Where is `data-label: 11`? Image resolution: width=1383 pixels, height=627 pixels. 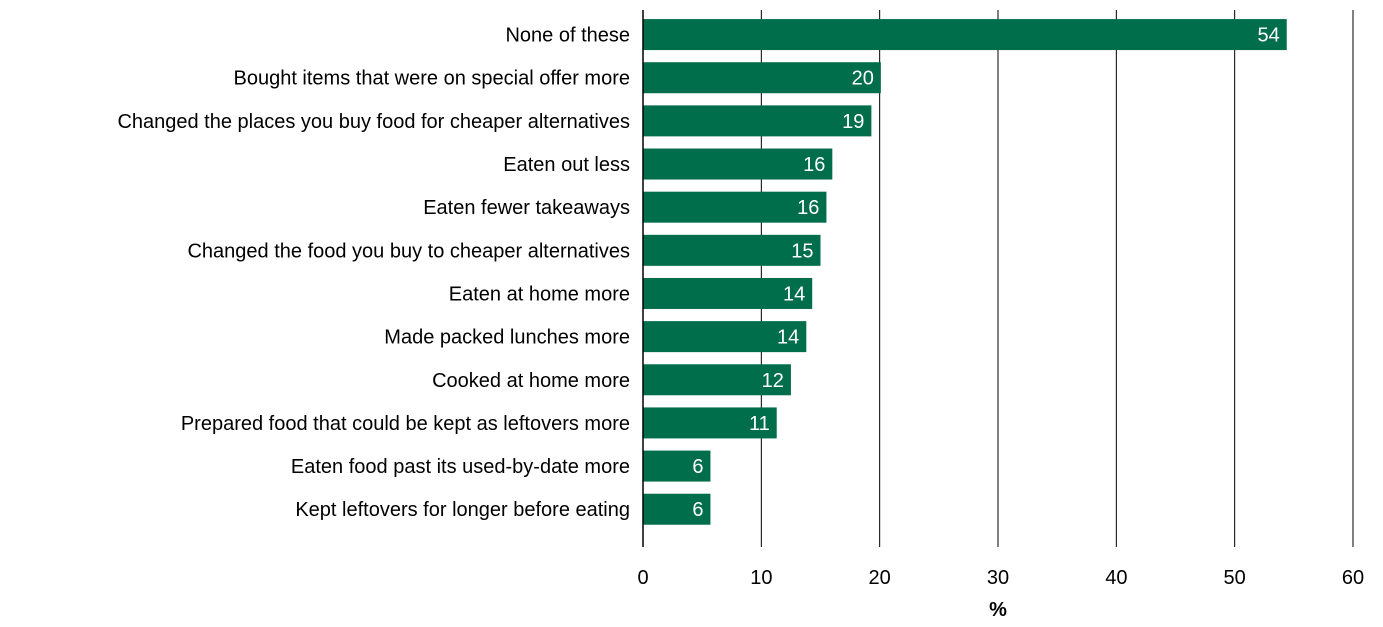
data-label: 11 is located at coordinates (759, 424).